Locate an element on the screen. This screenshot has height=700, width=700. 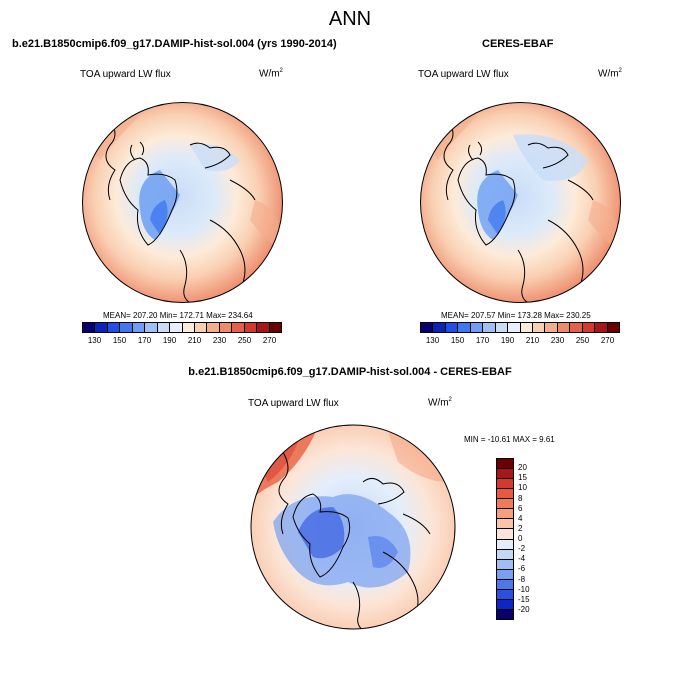
panel2-units: W/m2 is located at coordinates (610, 74).